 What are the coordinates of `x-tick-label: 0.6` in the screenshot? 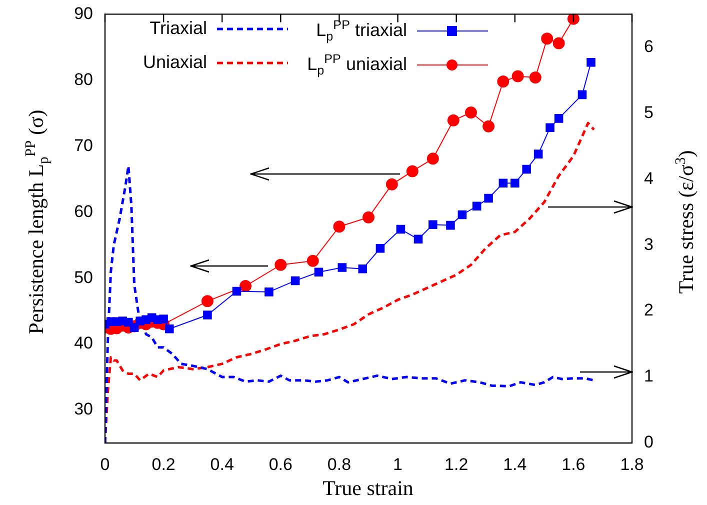 It's located at (280, 464).